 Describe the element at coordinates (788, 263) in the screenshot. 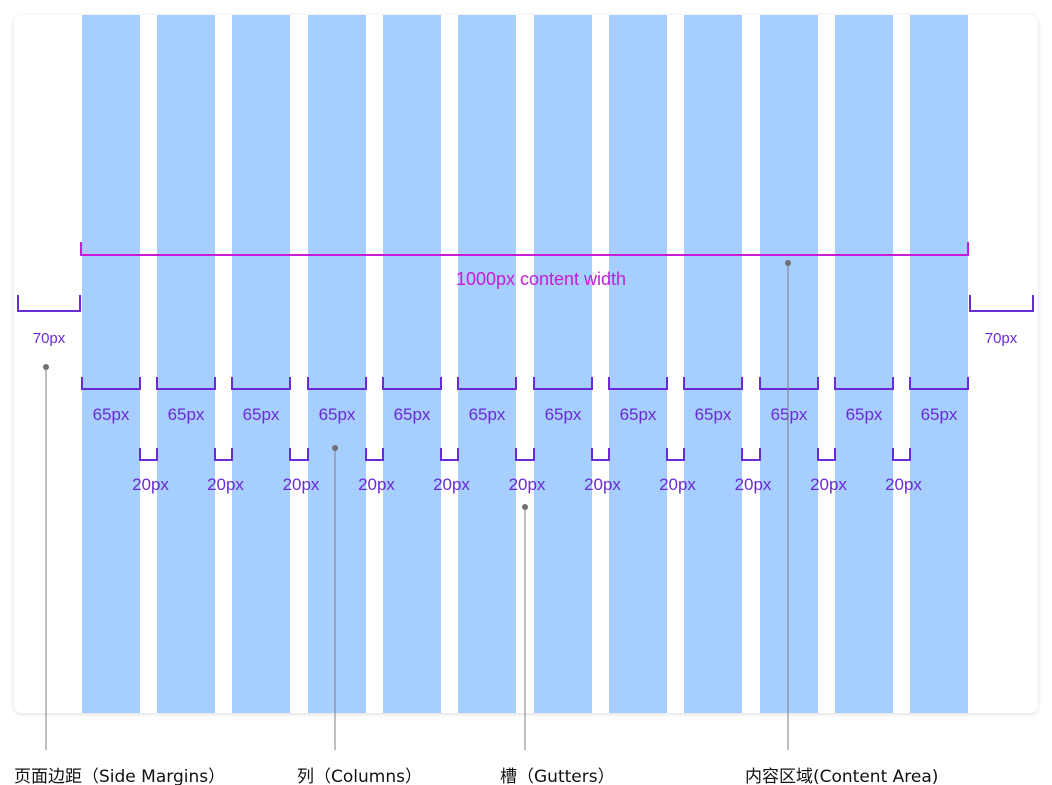

I see `content-area-leader-dot` at that location.